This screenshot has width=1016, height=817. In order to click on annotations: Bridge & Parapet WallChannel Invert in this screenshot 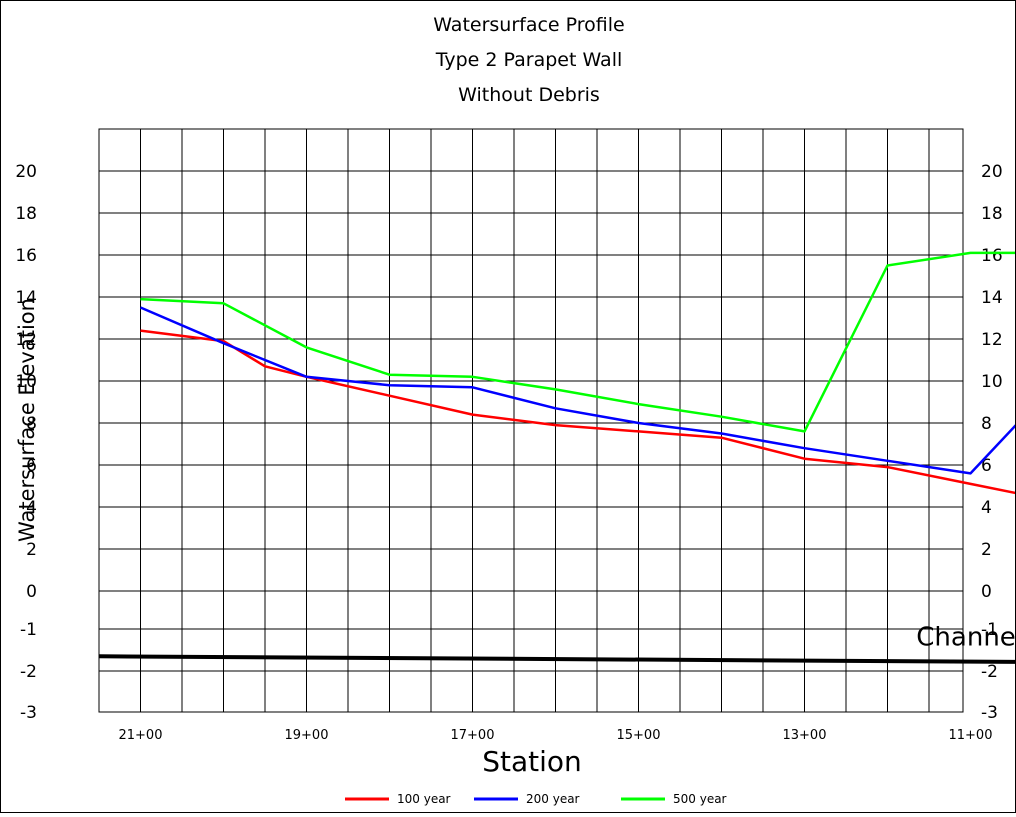, I will do `click(966, 638)`.